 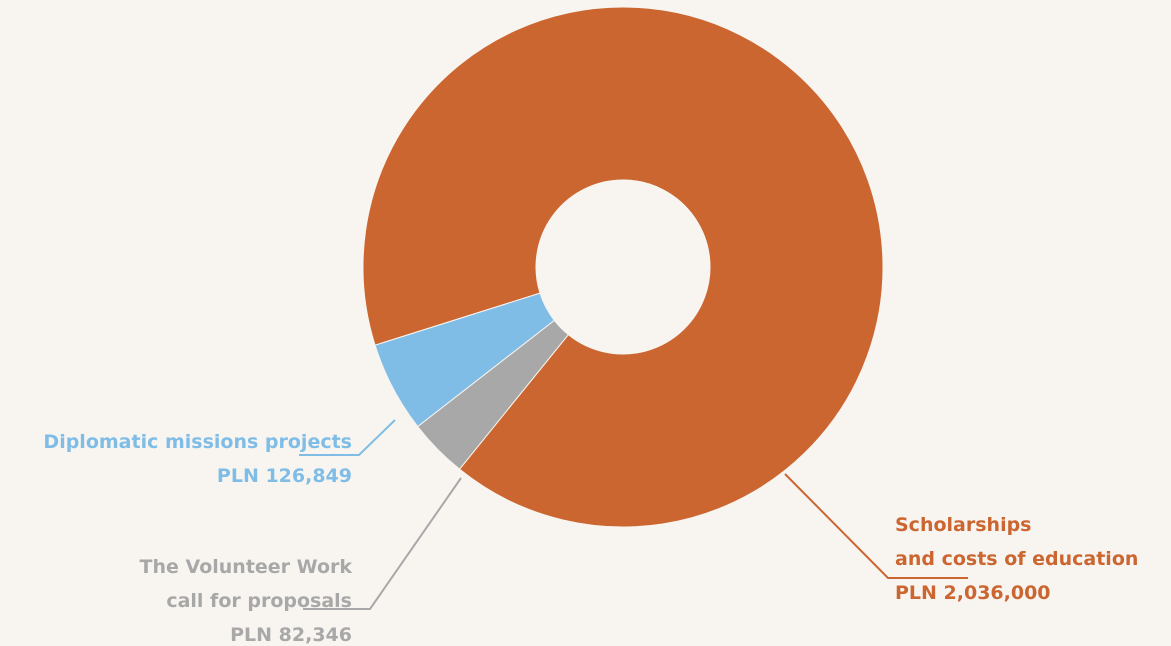 What do you see at coordinates (259, 601) in the screenshot?
I see `slice-label-1-line-1: call for proposals` at bounding box center [259, 601].